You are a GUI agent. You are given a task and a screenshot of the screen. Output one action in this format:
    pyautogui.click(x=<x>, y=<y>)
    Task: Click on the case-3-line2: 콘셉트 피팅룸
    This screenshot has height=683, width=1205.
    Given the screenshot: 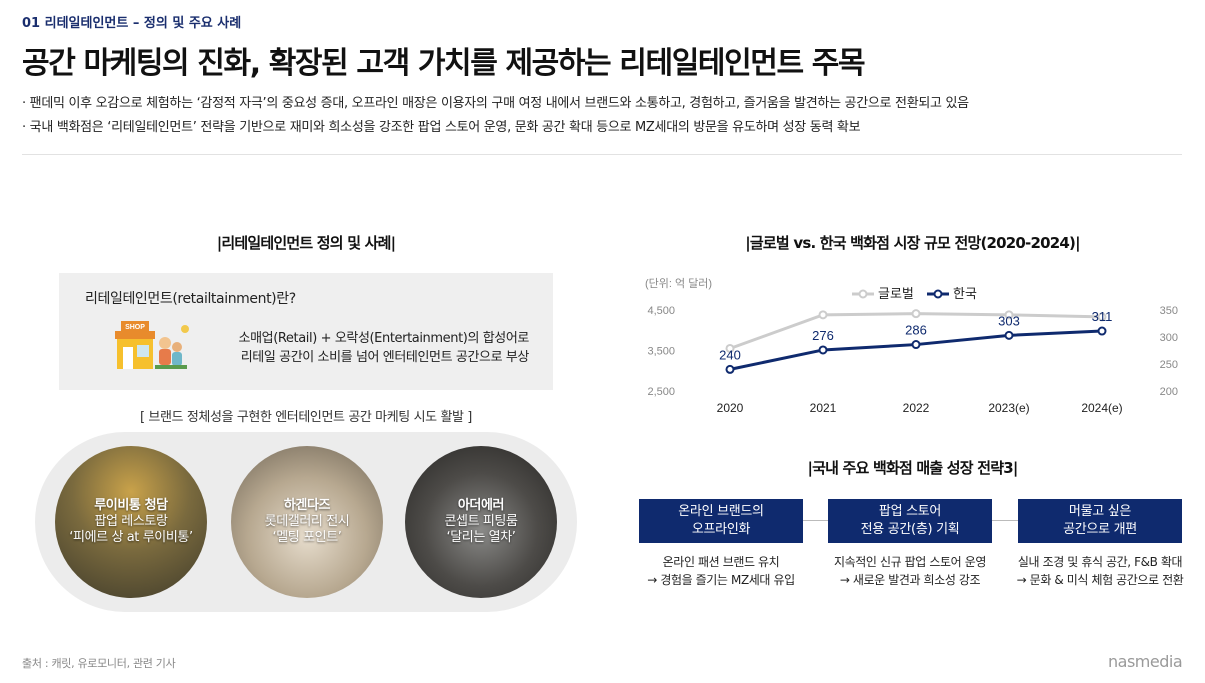 What is the action you would take?
    pyautogui.click(x=481, y=521)
    